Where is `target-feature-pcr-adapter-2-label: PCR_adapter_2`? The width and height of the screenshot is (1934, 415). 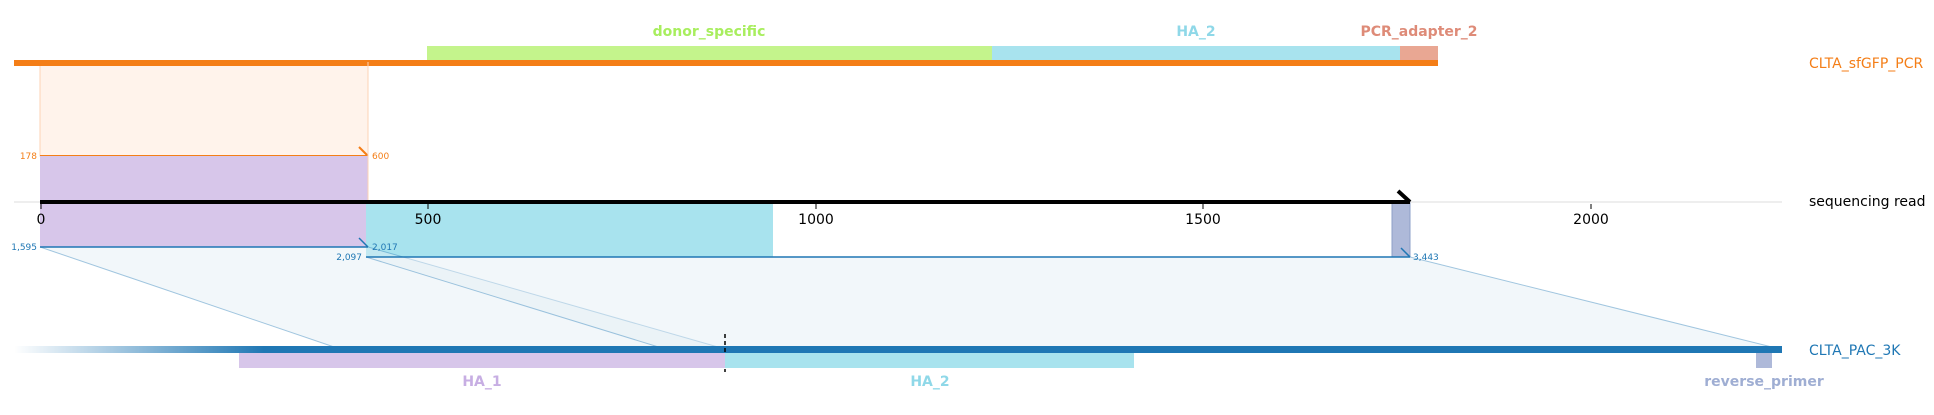 target-feature-pcr-adapter-2-label: PCR_adapter_2 is located at coordinates (1418, 32).